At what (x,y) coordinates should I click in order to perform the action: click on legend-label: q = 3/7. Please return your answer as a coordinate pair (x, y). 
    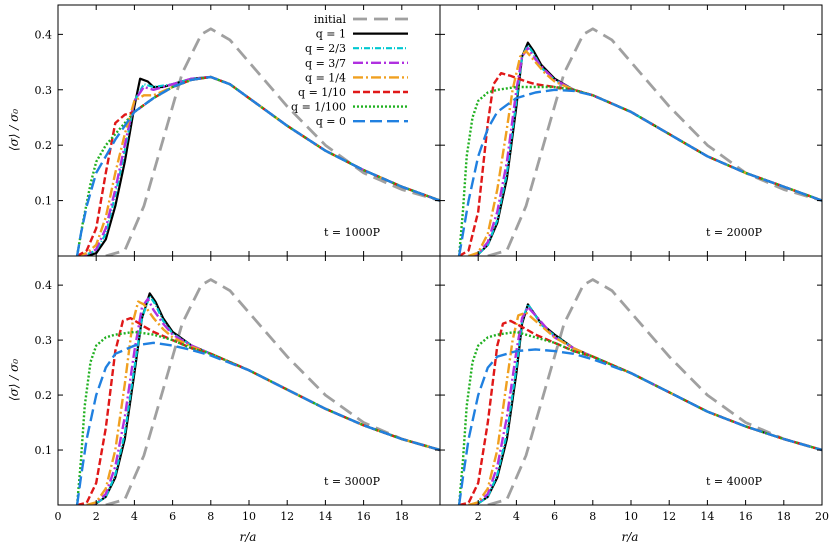
    Looking at the image, I should click on (325, 63).